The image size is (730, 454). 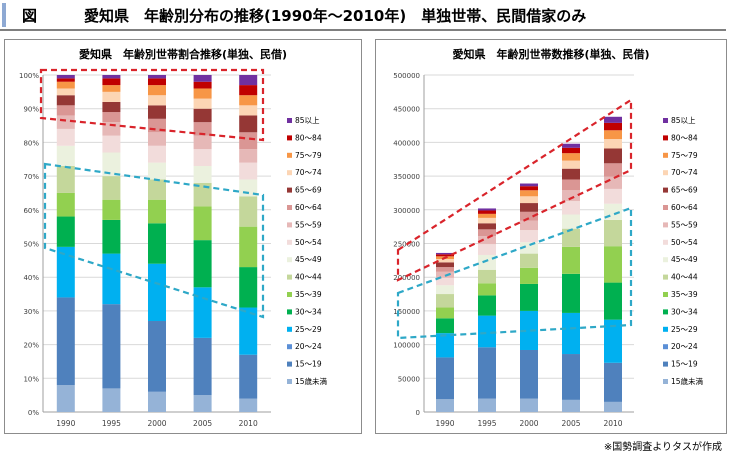 What do you see at coordinates (308, 329) in the screenshot?
I see `legend-label: 25〜29` at bounding box center [308, 329].